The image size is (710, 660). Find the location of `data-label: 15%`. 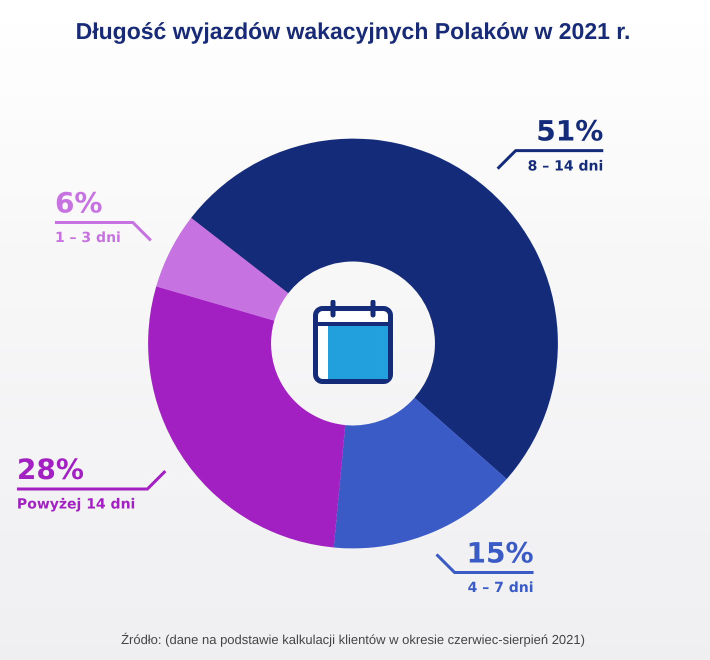

data-label: 15% is located at coordinates (500, 553).